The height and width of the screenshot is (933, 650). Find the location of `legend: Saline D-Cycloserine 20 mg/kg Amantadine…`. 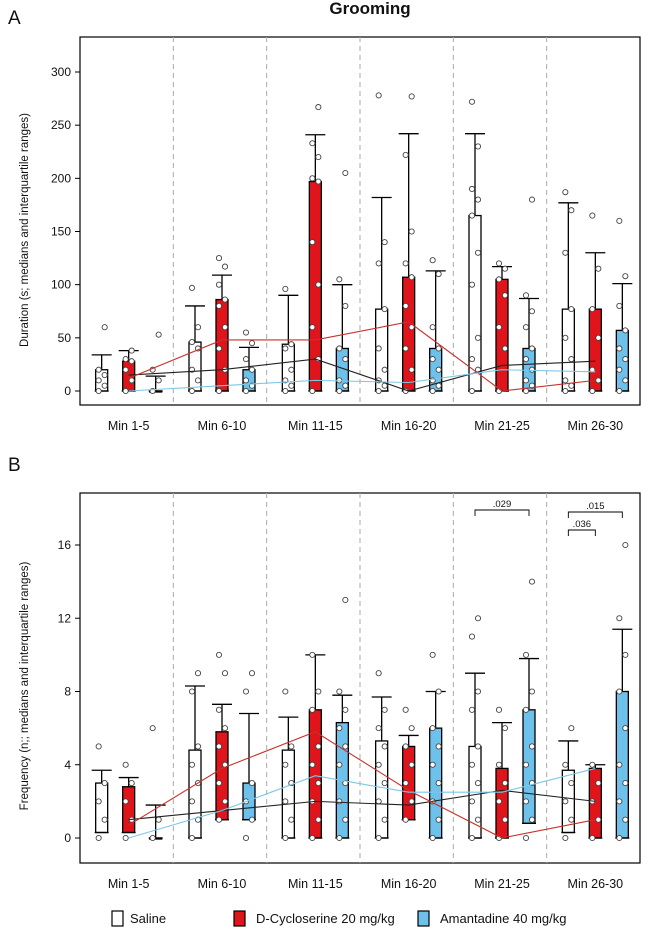

legend: Saline D-Cycloserine 20 mg/kg Amantadine… is located at coordinates (338, 918).